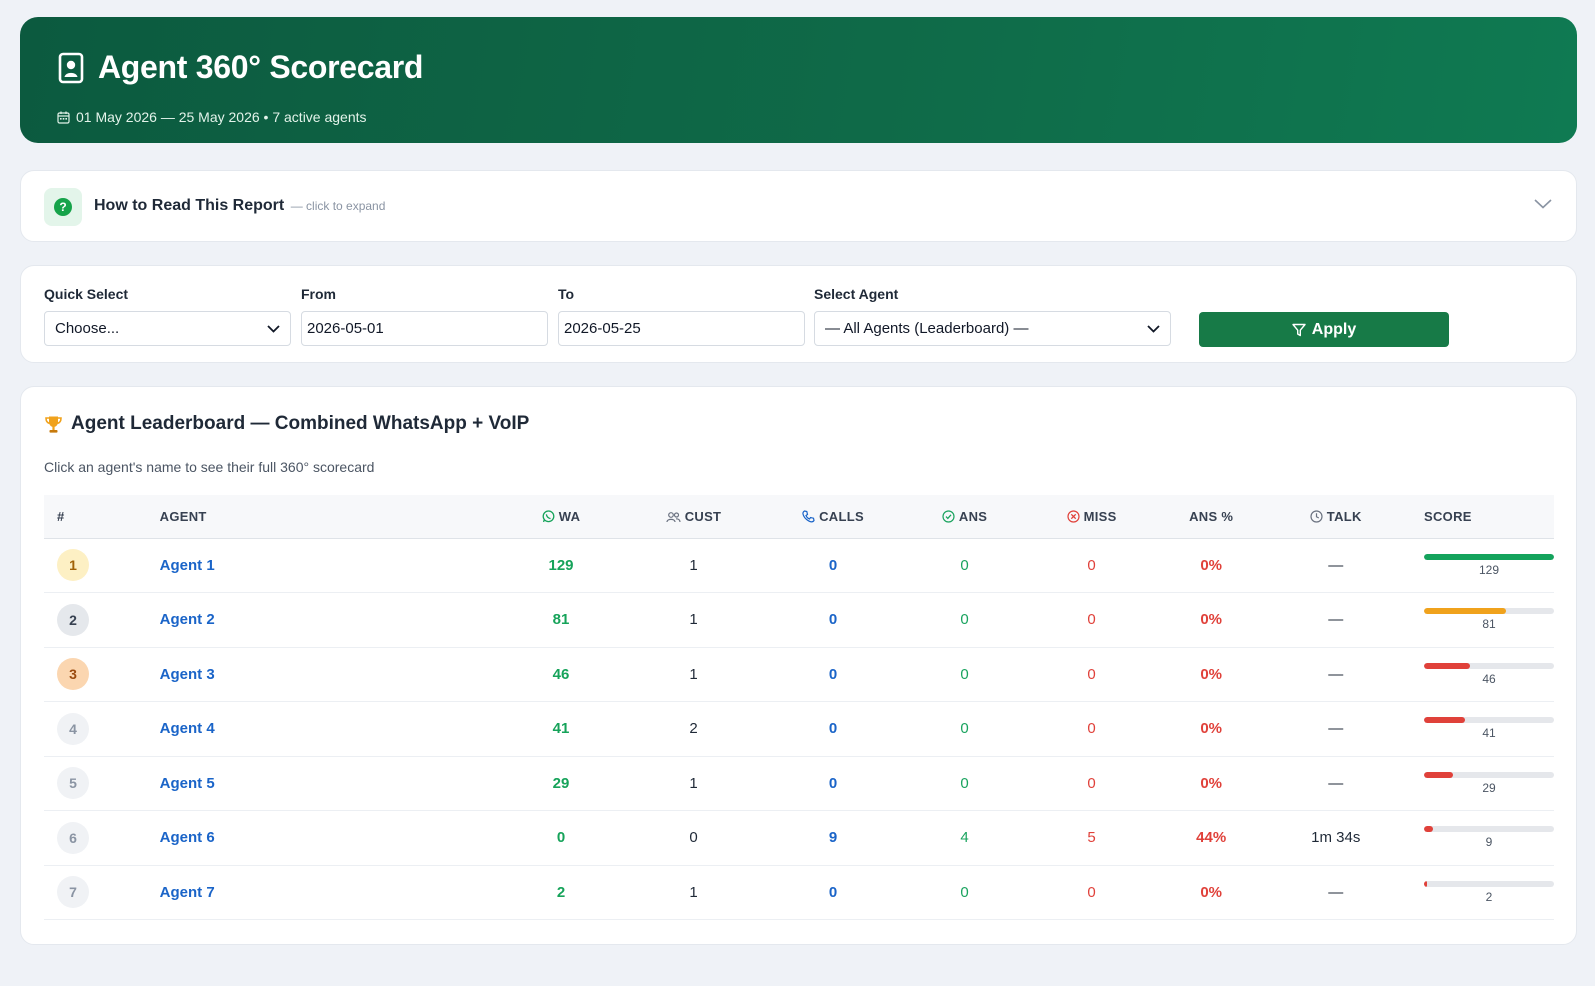  I want to click on agent-name-link: Agent 1, so click(187, 565).